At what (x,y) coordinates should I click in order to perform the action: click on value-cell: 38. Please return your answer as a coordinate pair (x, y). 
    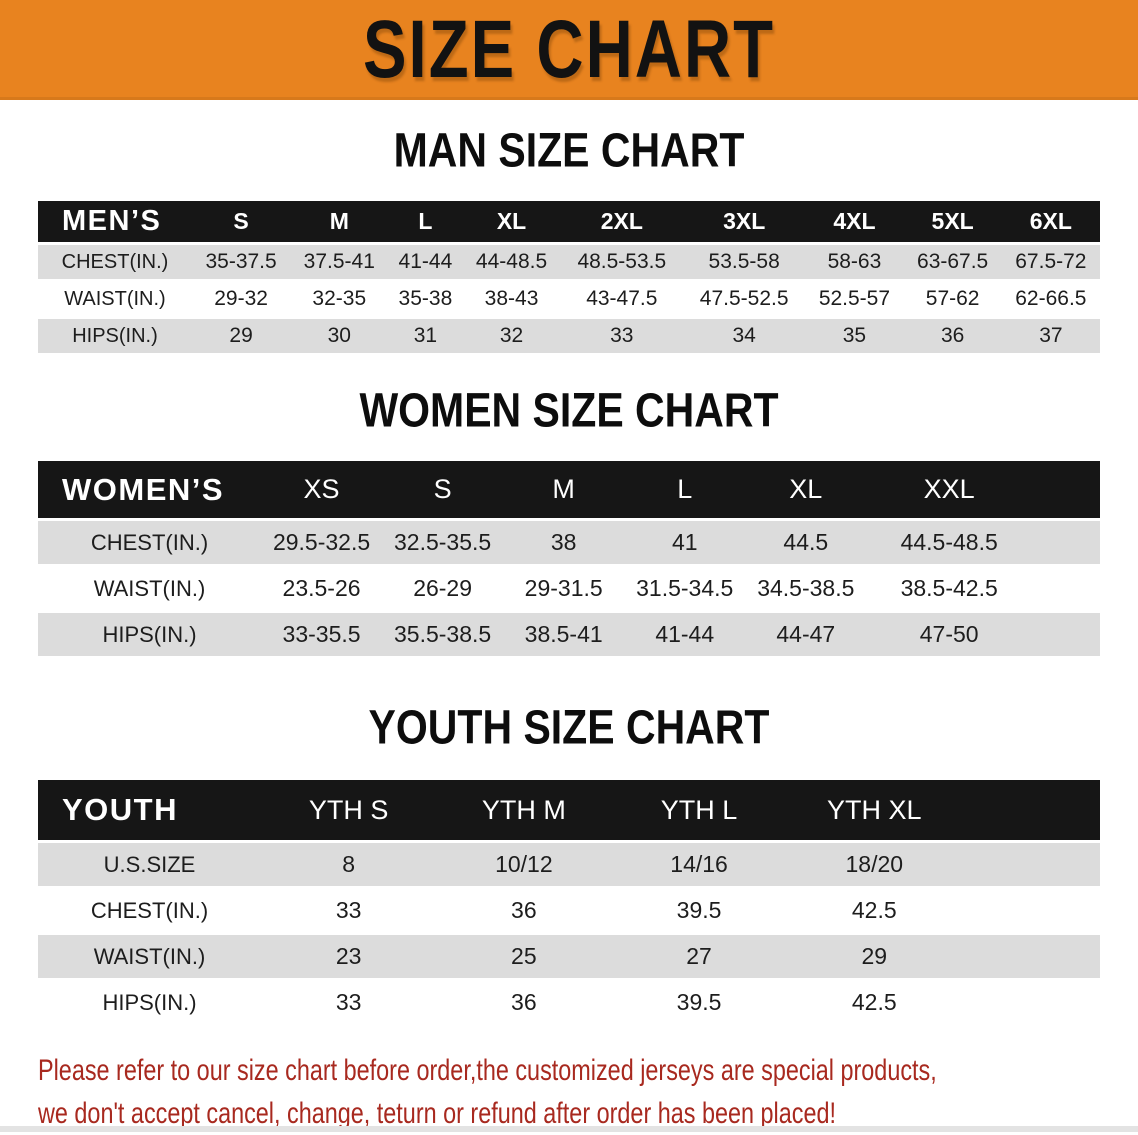
    Looking at the image, I should click on (564, 542).